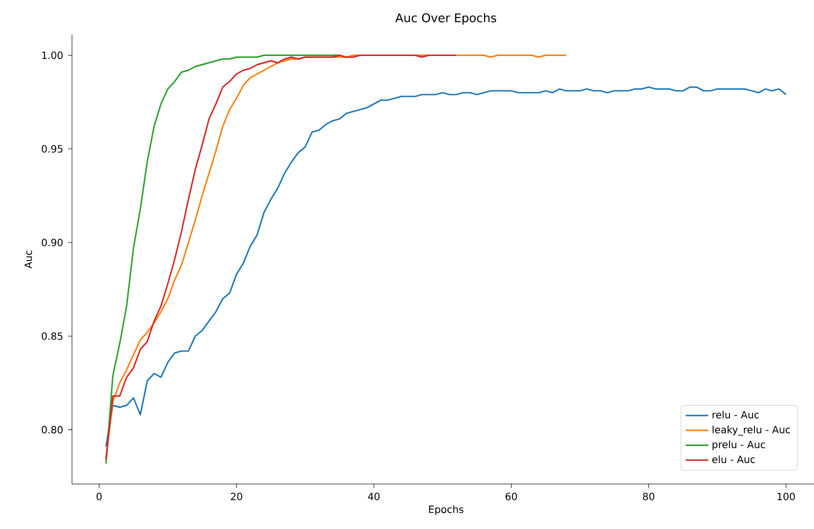 This screenshot has height=529, width=814. I want to click on x-tick-label: 60, so click(511, 496).